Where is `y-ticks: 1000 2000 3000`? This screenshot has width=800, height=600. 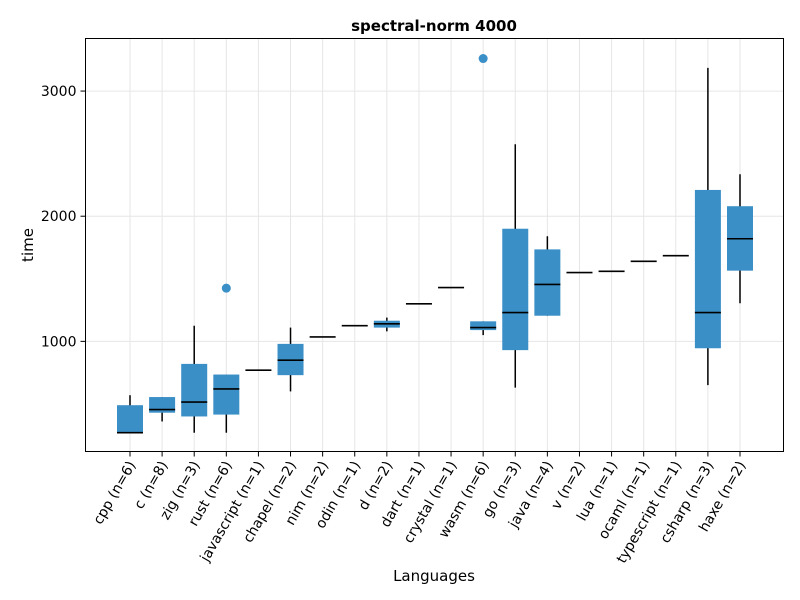
y-ticks: 1000 2000 3000 is located at coordinates (63, 217).